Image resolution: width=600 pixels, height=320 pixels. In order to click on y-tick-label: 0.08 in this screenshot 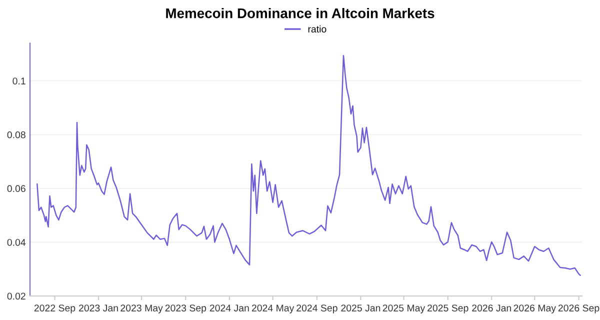, I will do `click(16, 134)`.